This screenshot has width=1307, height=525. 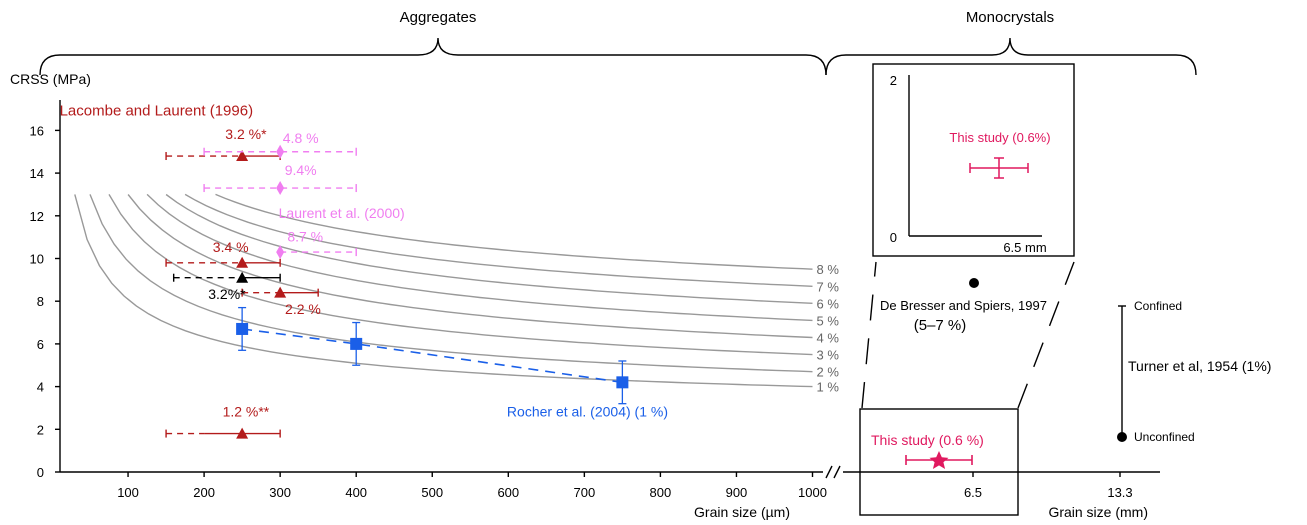 What do you see at coordinates (1164, 437) in the screenshot?
I see `turner-unconfined-label: Unconfined` at bounding box center [1164, 437].